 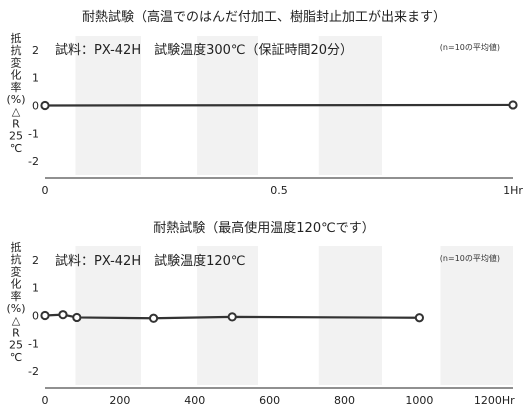 I want to click on chart-title: 耐熱試験（最高使用温度120℃です）, so click(x=263, y=228).